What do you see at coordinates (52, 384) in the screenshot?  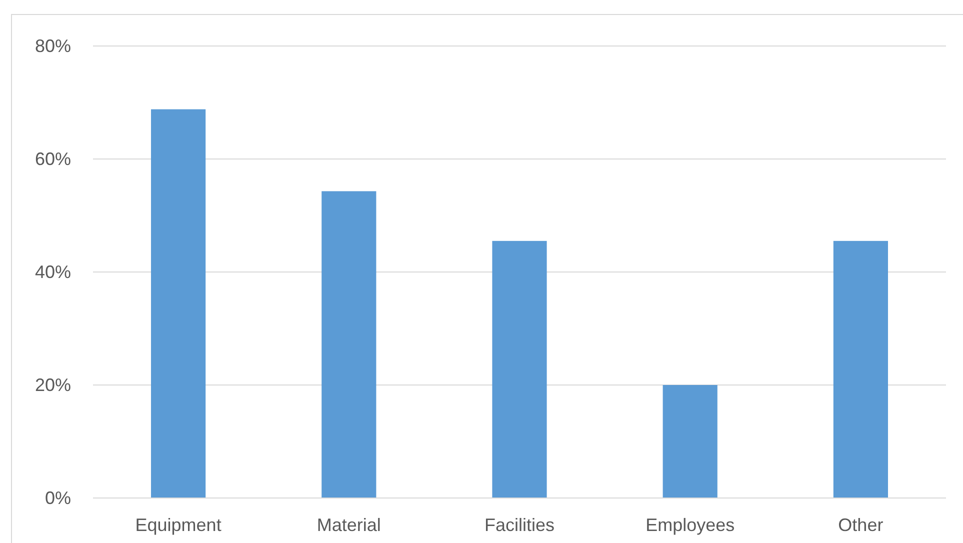 I see `y-tick-label: 20%` at bounding box center [52, 384].